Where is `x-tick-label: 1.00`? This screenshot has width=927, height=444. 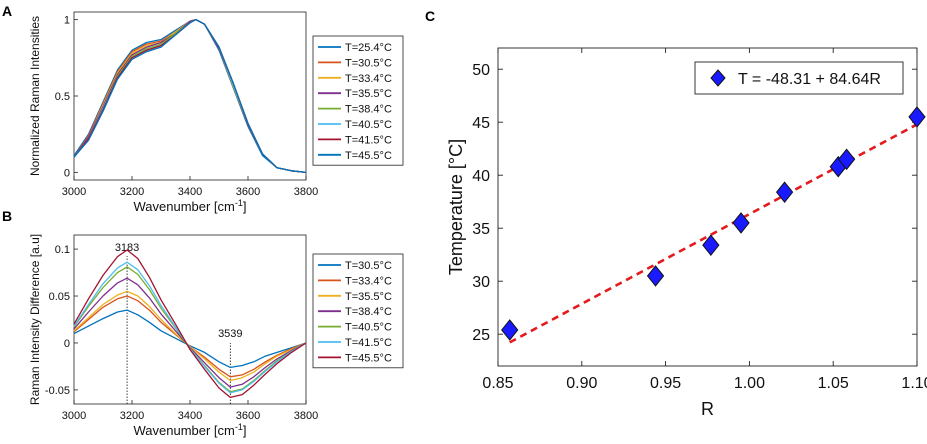 x-tick-label: 1.00 is located at coordinates (749, 383).